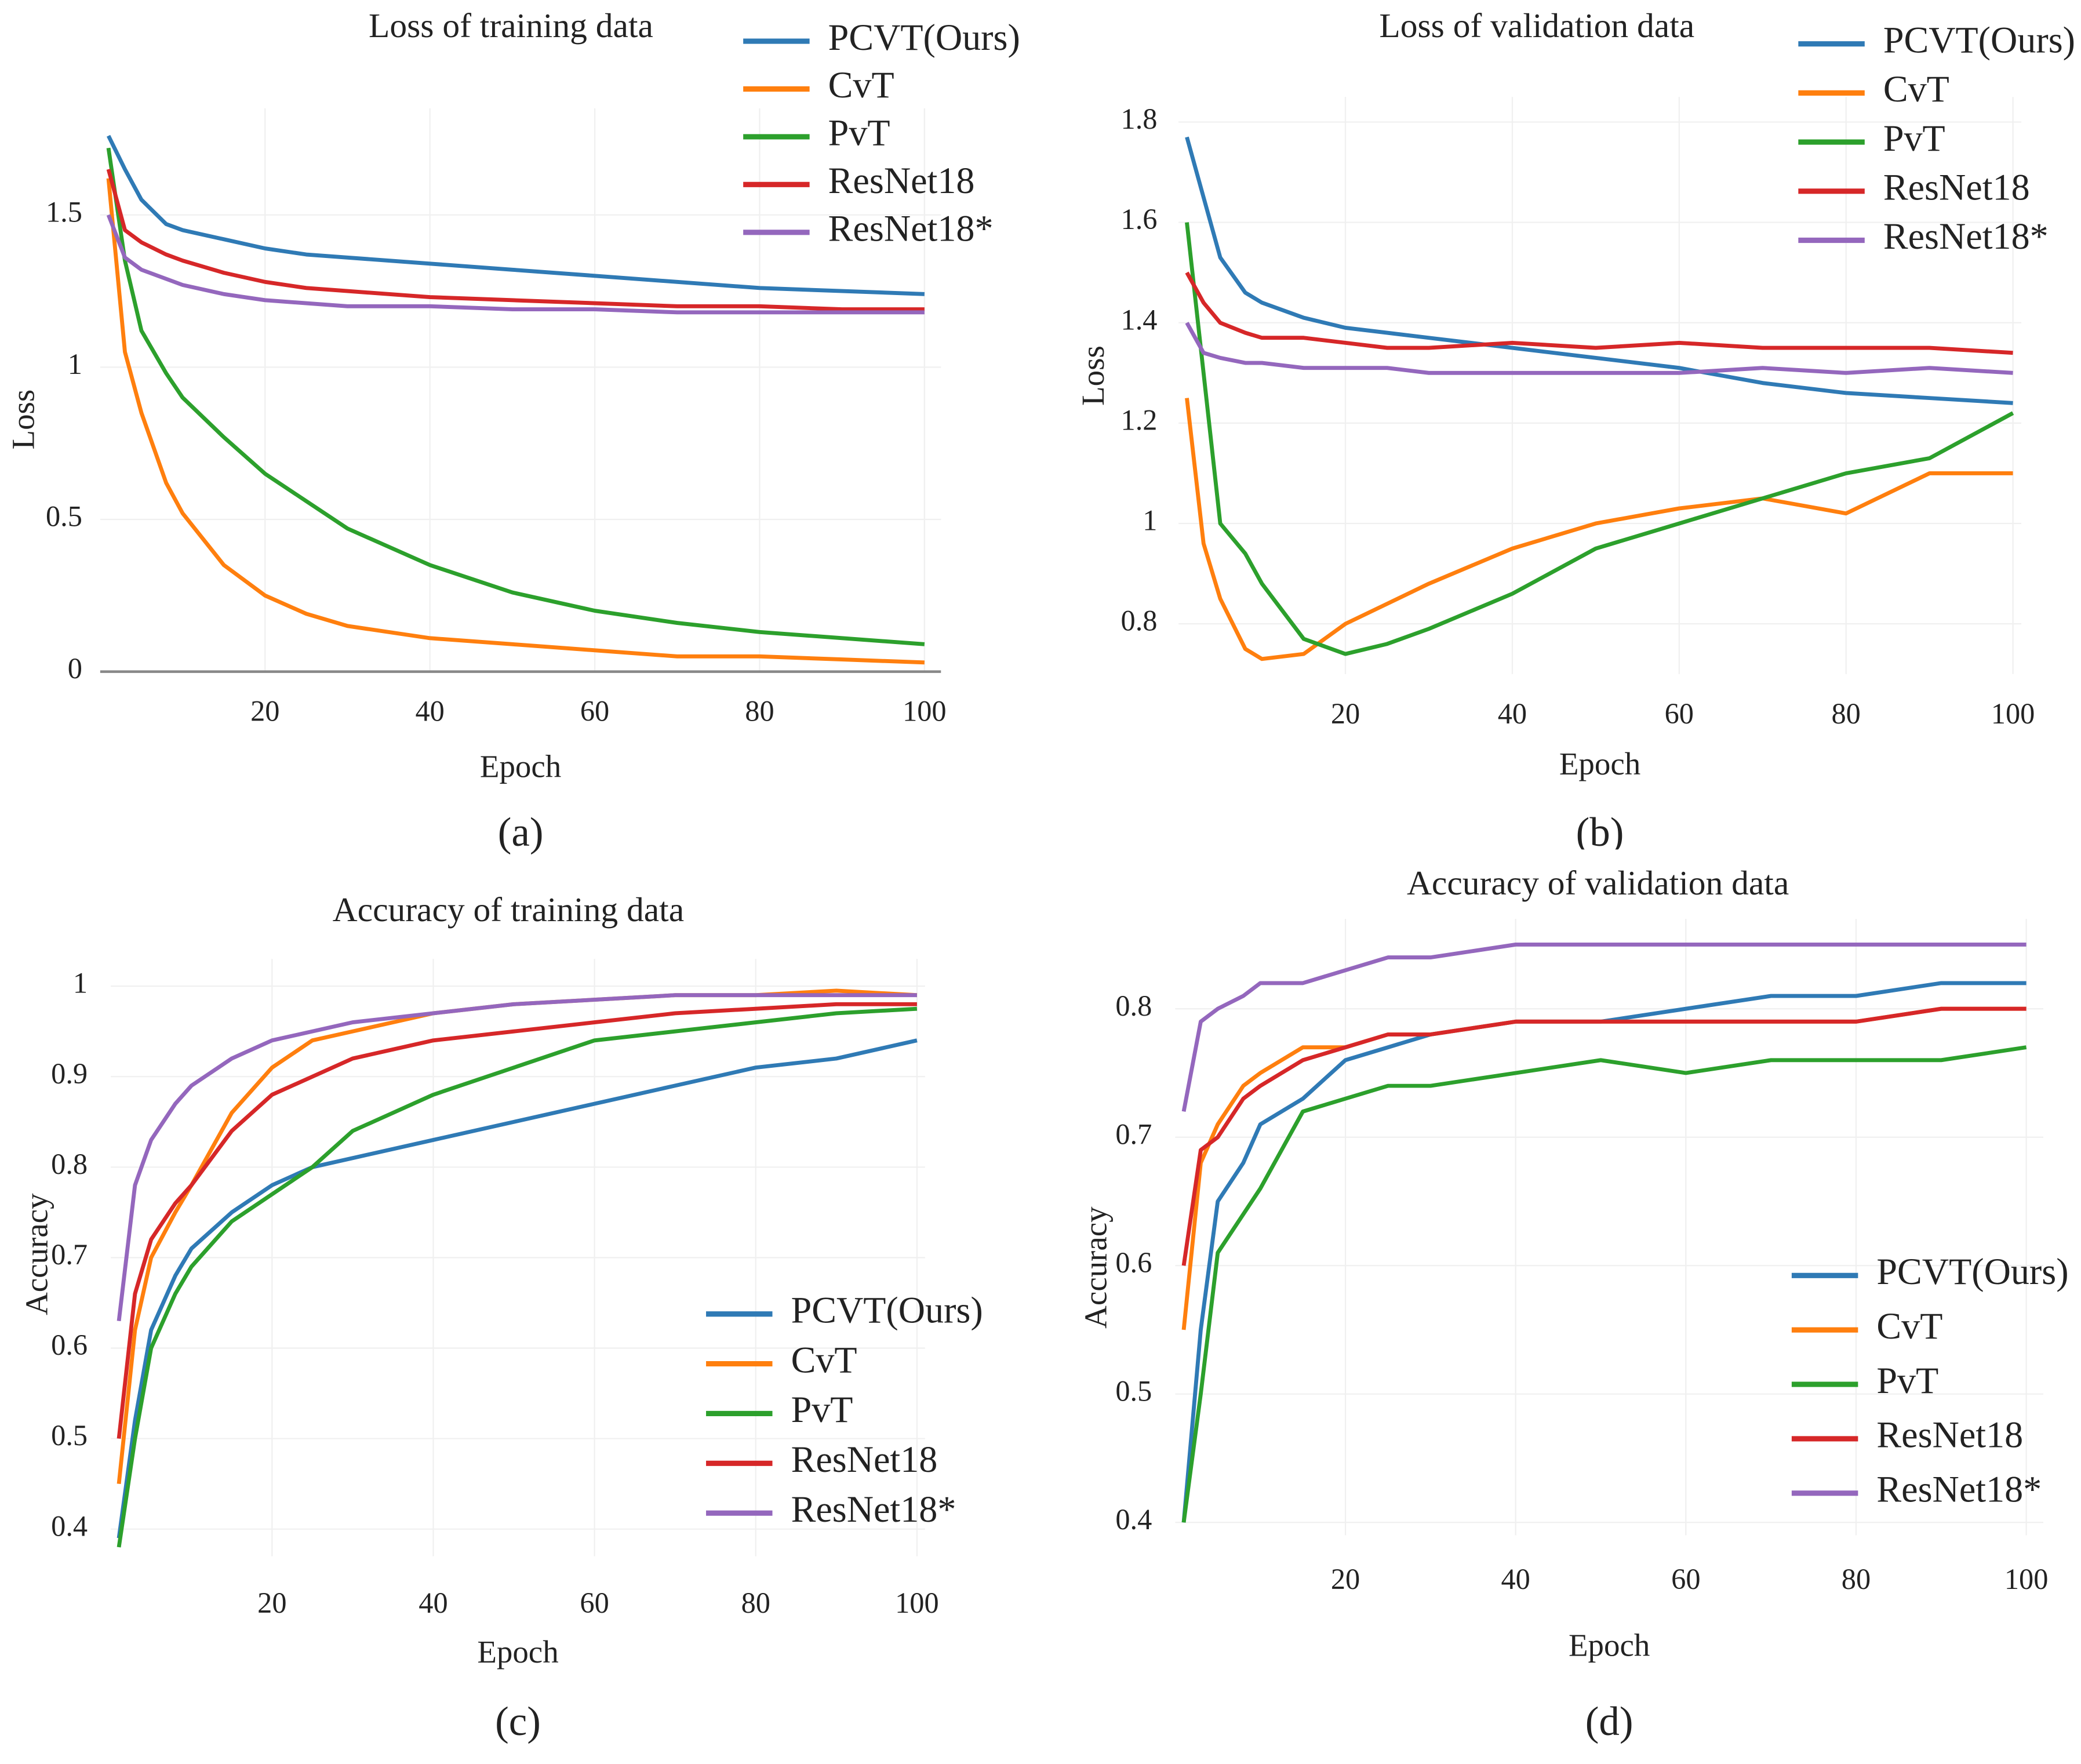  I want to click on y-tick-label: 1.4, so click(1139, 319).